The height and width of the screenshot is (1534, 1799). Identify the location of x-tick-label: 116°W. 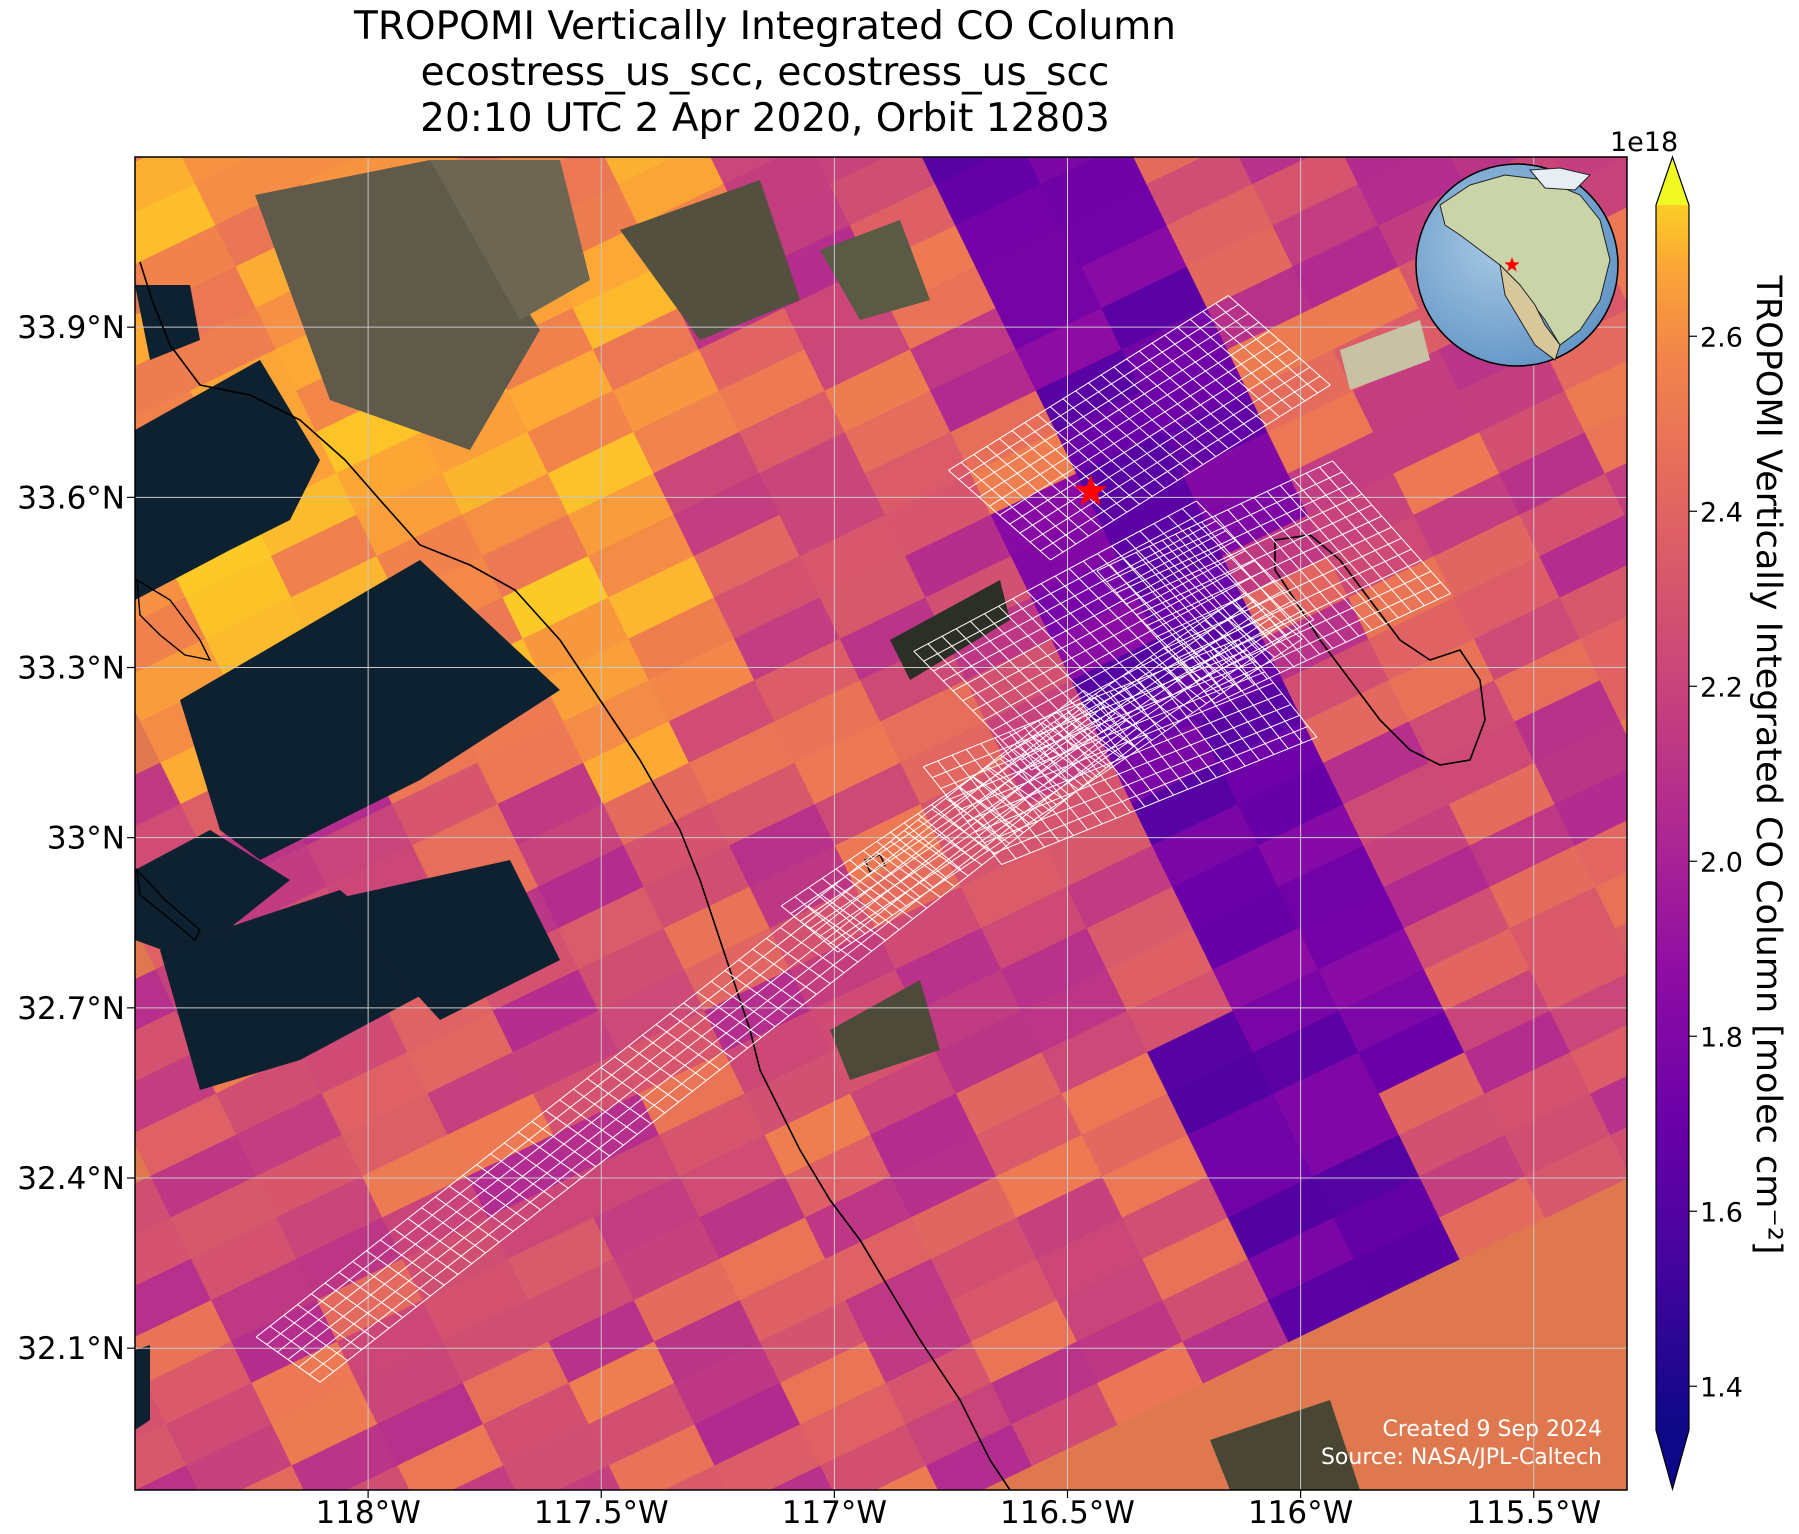
(1300, 1513).